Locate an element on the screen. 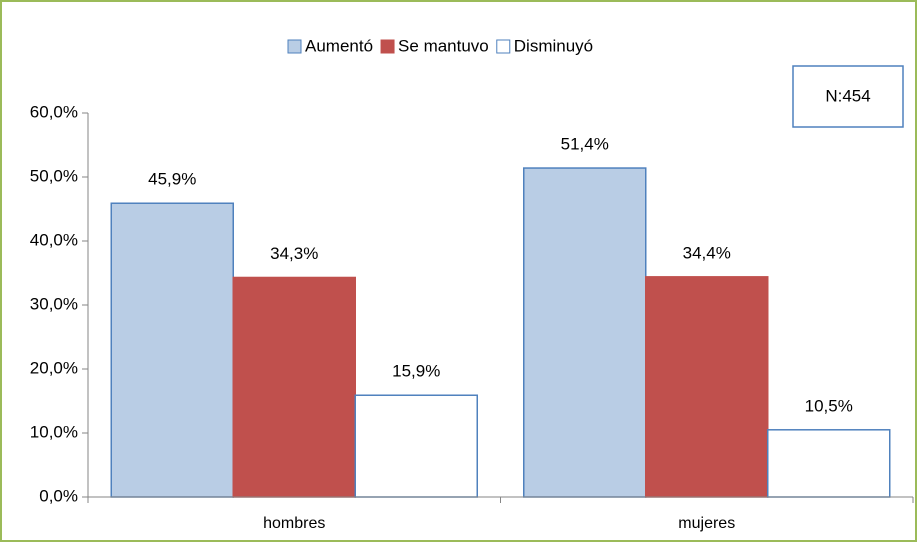  data-label: 51,4% is located at coordinates (585, 144).